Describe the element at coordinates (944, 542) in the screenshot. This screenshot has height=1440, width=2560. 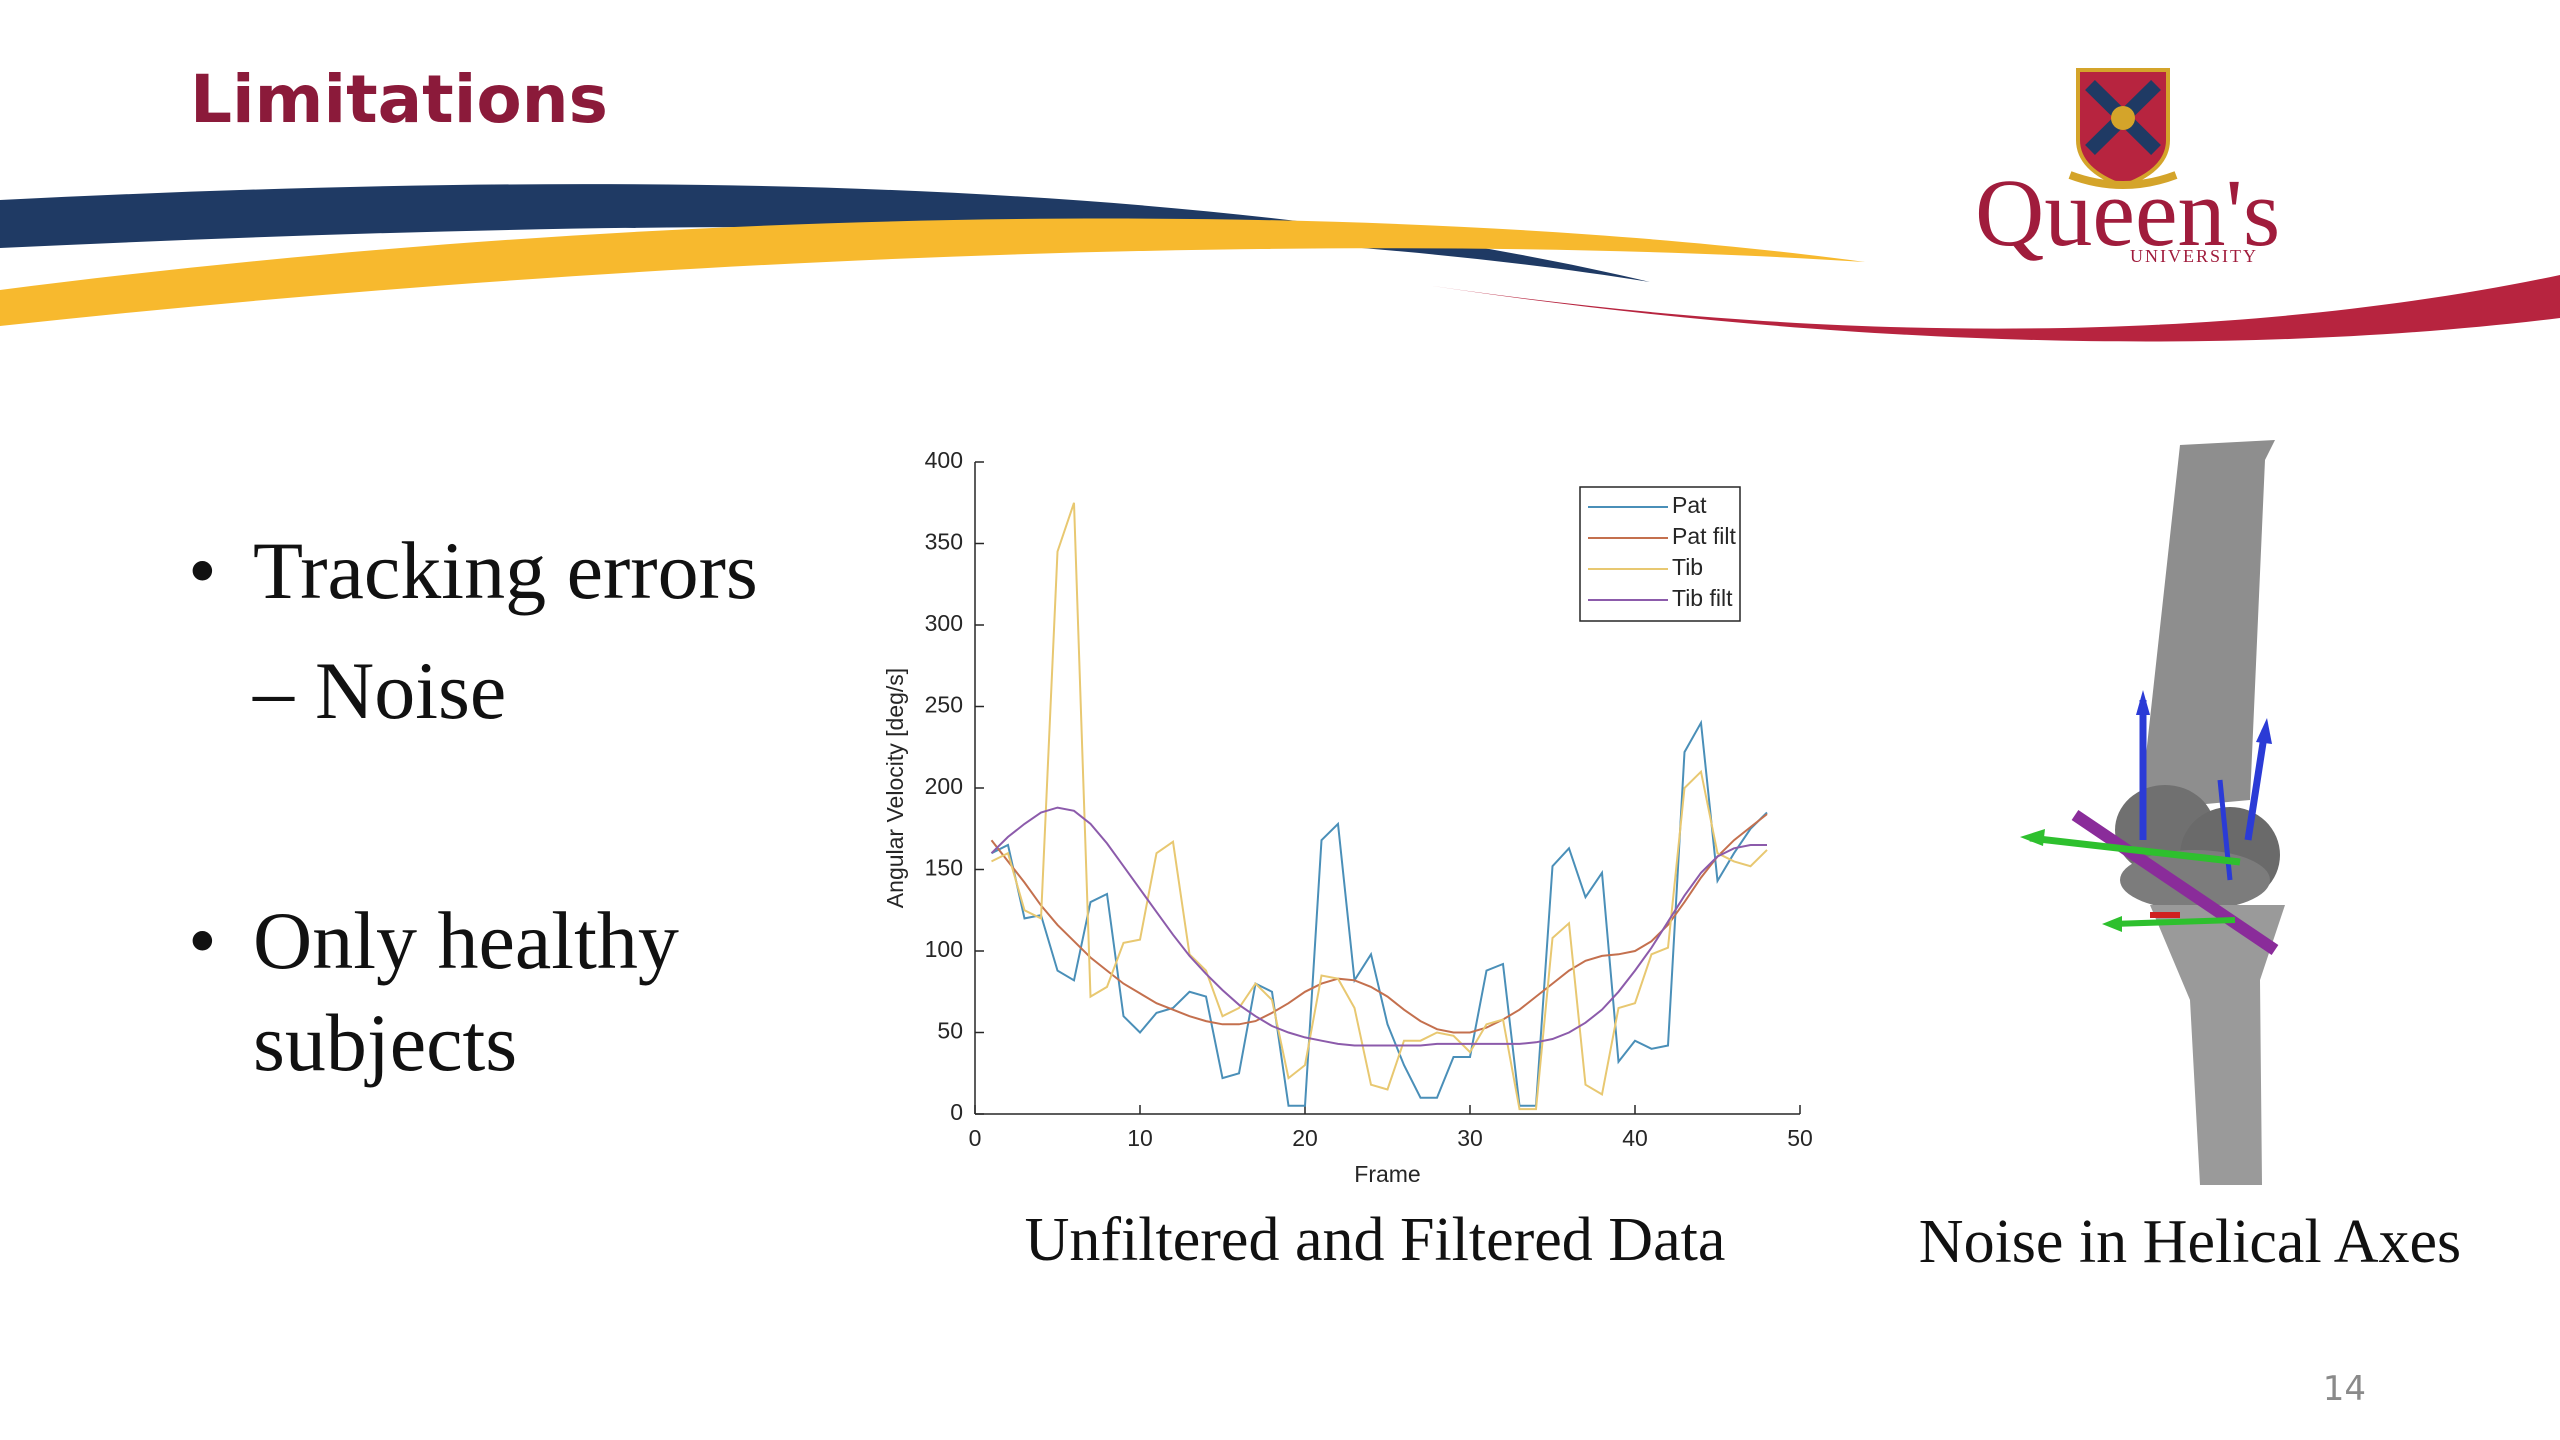
I see `y-tick-label: 350` at that location.